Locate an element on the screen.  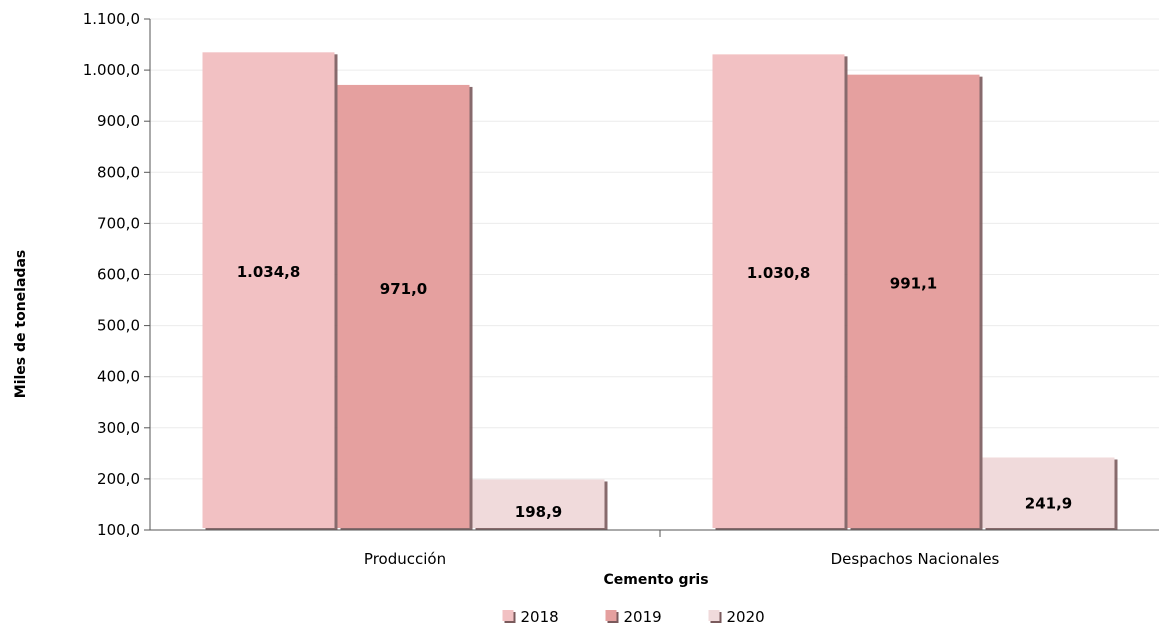
data-label: 1.034,8 is located at coordinates (269, 272).